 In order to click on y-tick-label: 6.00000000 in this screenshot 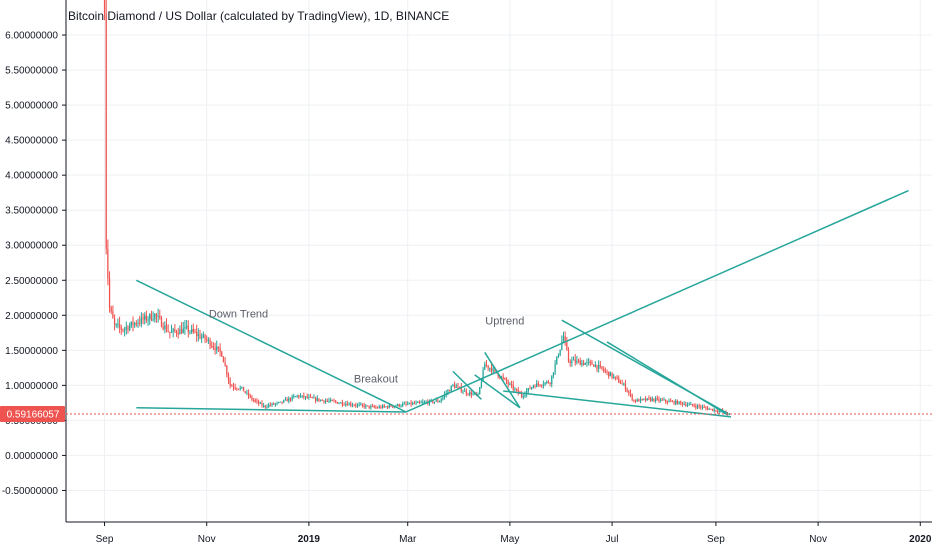, I will do `click(31, 36)`.